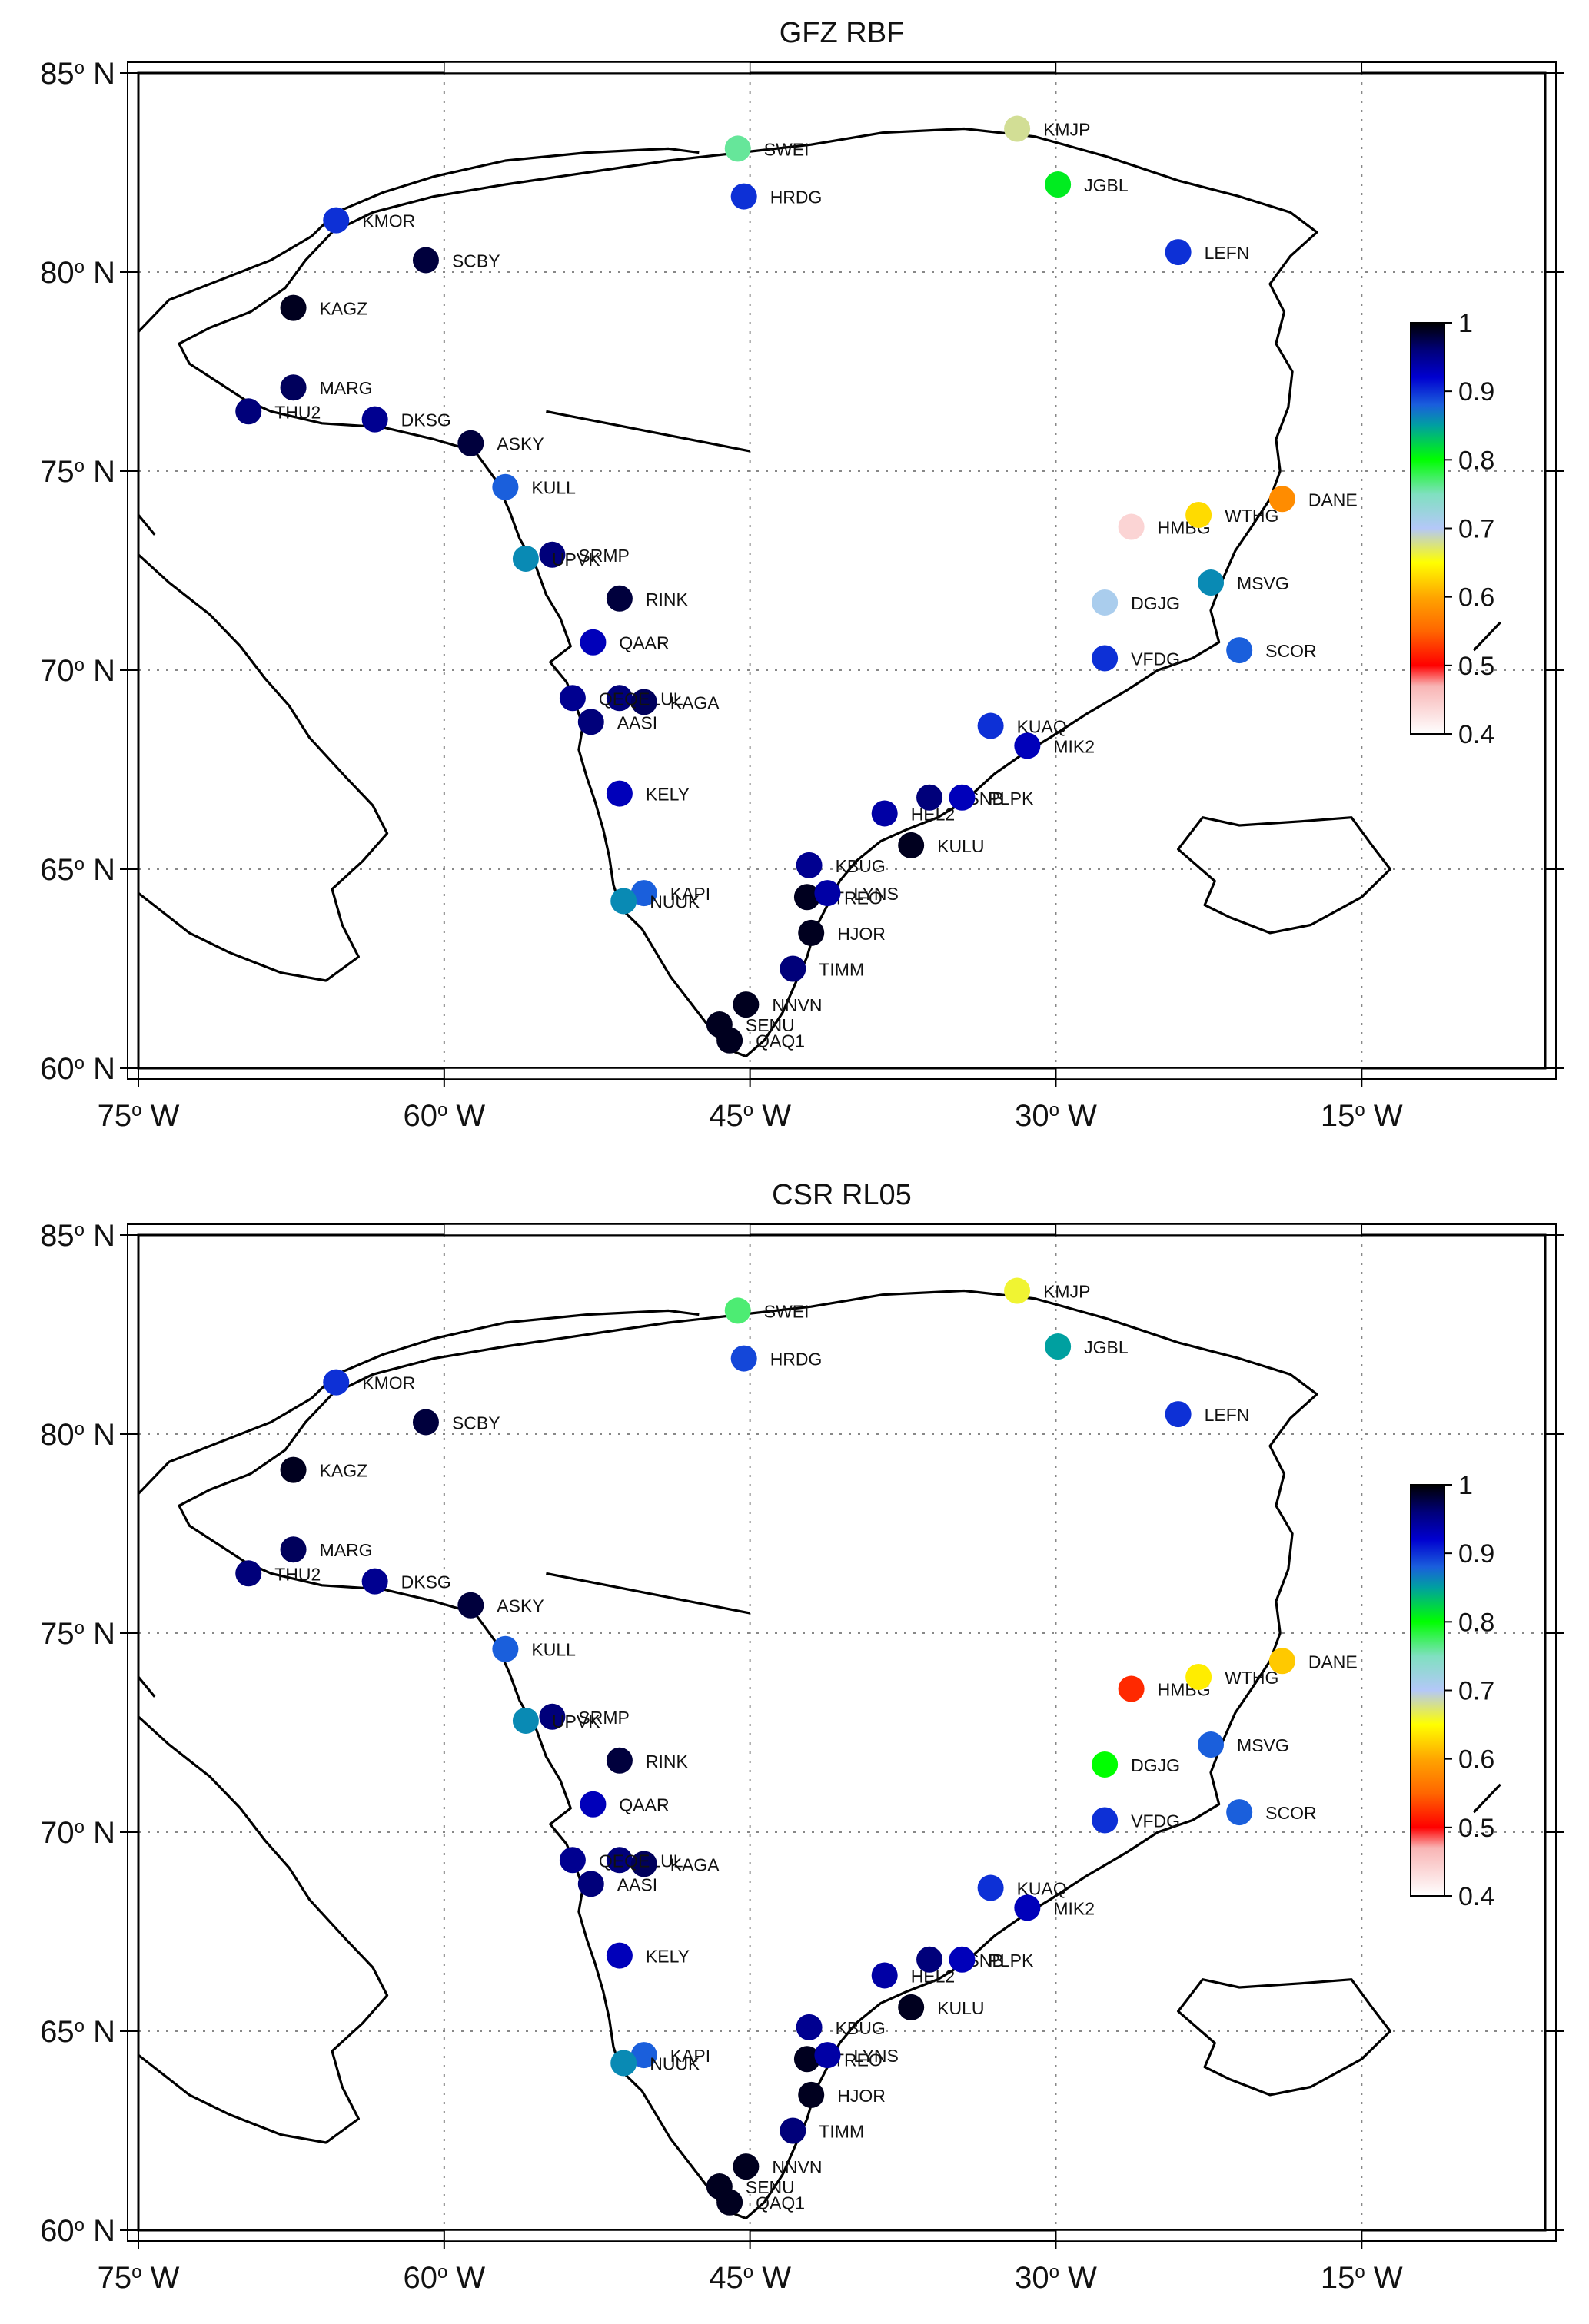  Describe the element at coordinates (861, 866) in the screenshot. I see `station-label: KBUG` at that location.